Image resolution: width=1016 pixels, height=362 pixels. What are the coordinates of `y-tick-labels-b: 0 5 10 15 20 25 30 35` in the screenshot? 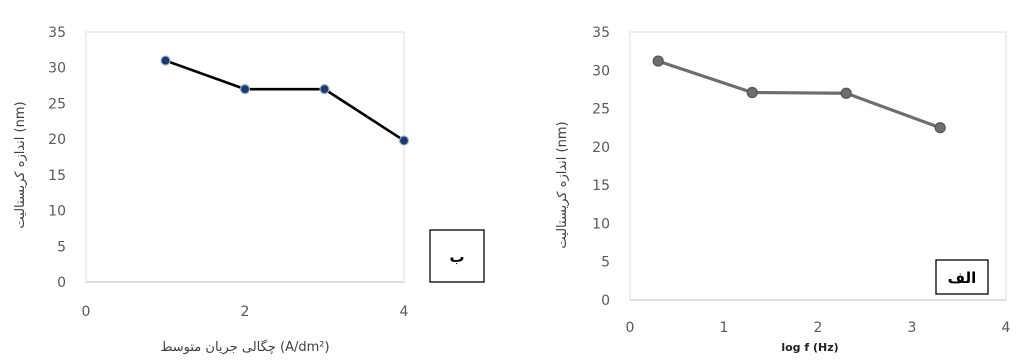 It's located at (57, 158).